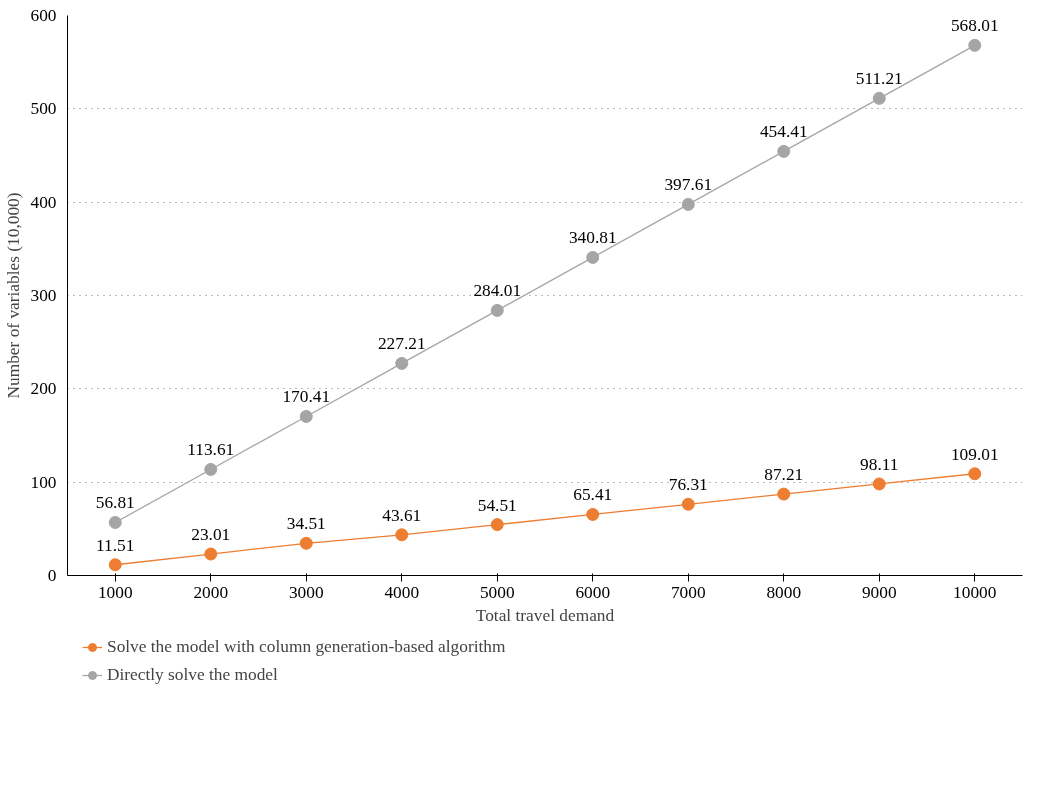 The height and width of the screenshot is (805, 1062). I want to click on data-label: 511.21, so click(879, 79).